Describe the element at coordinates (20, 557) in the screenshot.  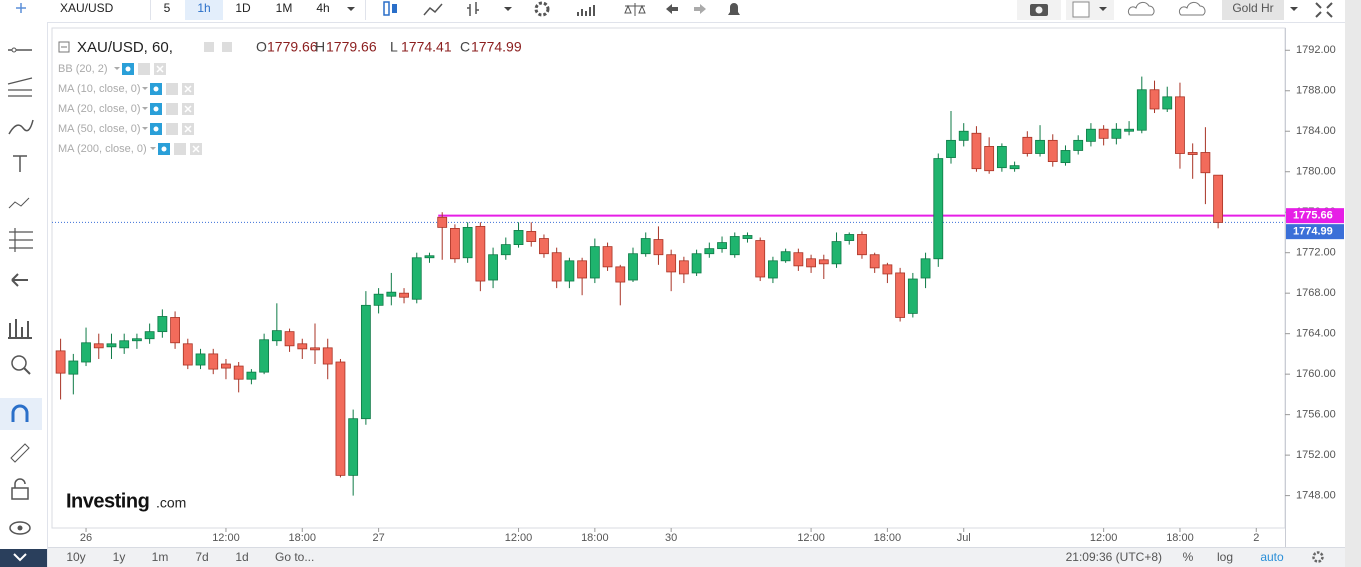
I see `collapse-icon` at that location.